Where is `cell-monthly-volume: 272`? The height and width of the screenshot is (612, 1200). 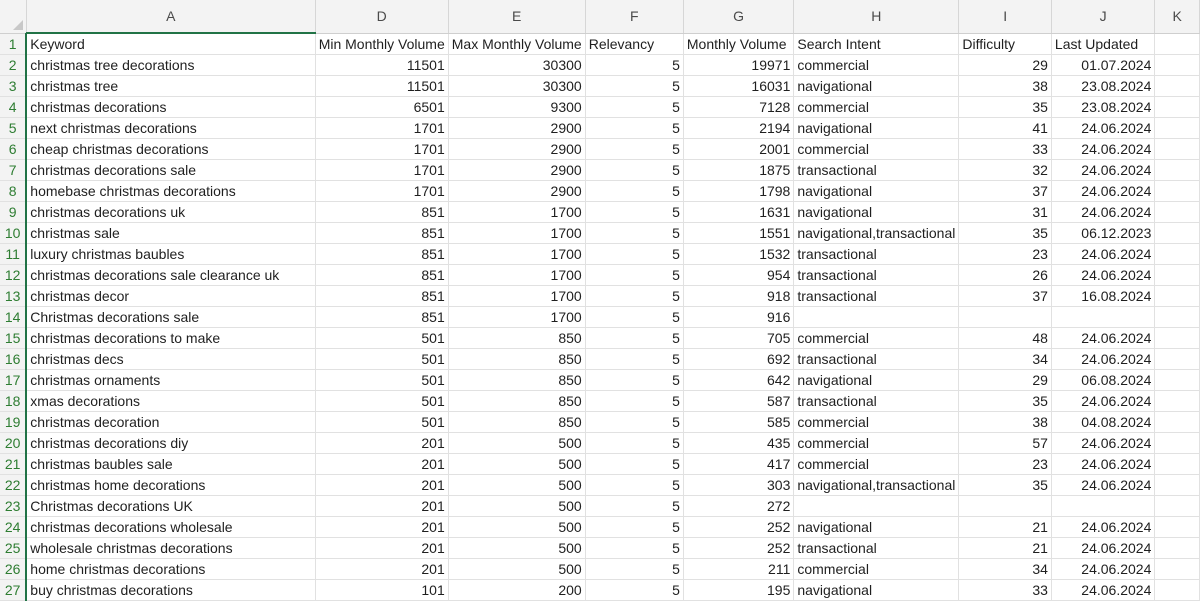 cell-monthly-volume: 272 is located at coordinates (739, 506).